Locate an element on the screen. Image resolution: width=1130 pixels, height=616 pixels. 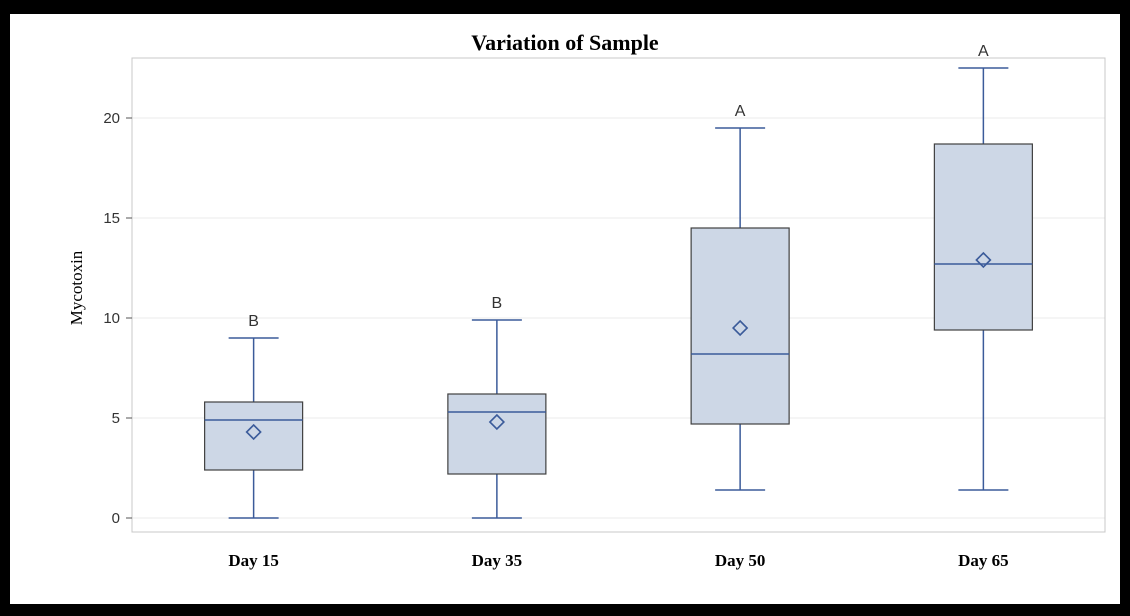
box-3: A is located at coordinates (740, 297).